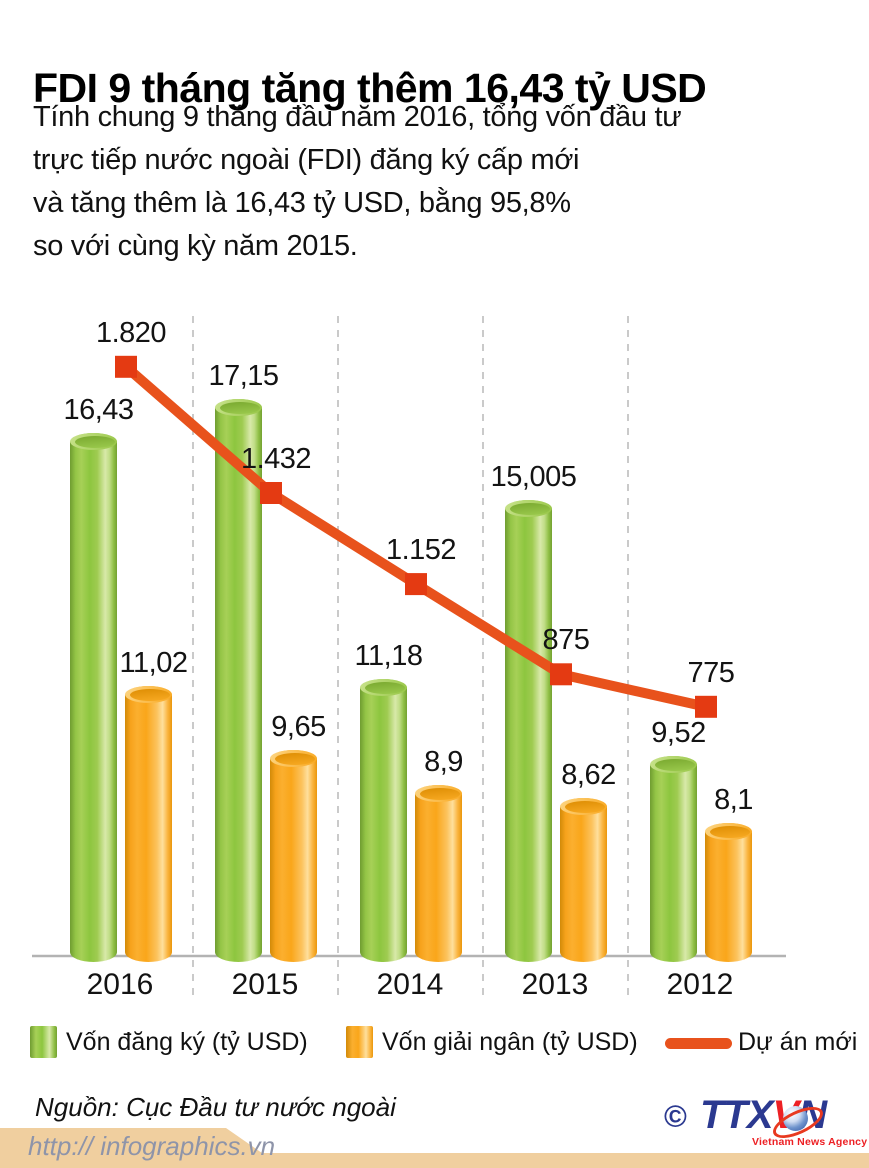 The width and height of the screenshot is (869, 1168). I want to click on bar-registered-capital-2014, so click(383, 820).